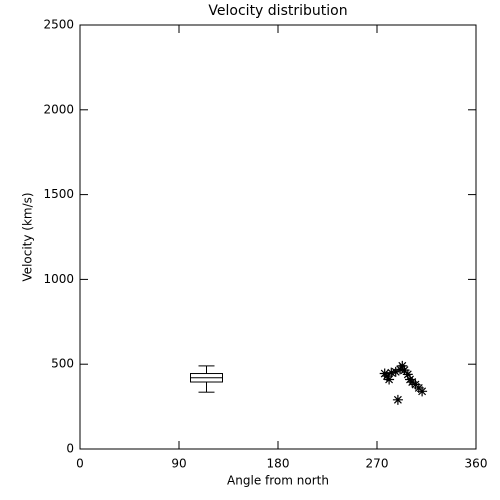 This screenshot has height=500, width=500. I want to click on x-tick-label: 180, so click(278, 464).